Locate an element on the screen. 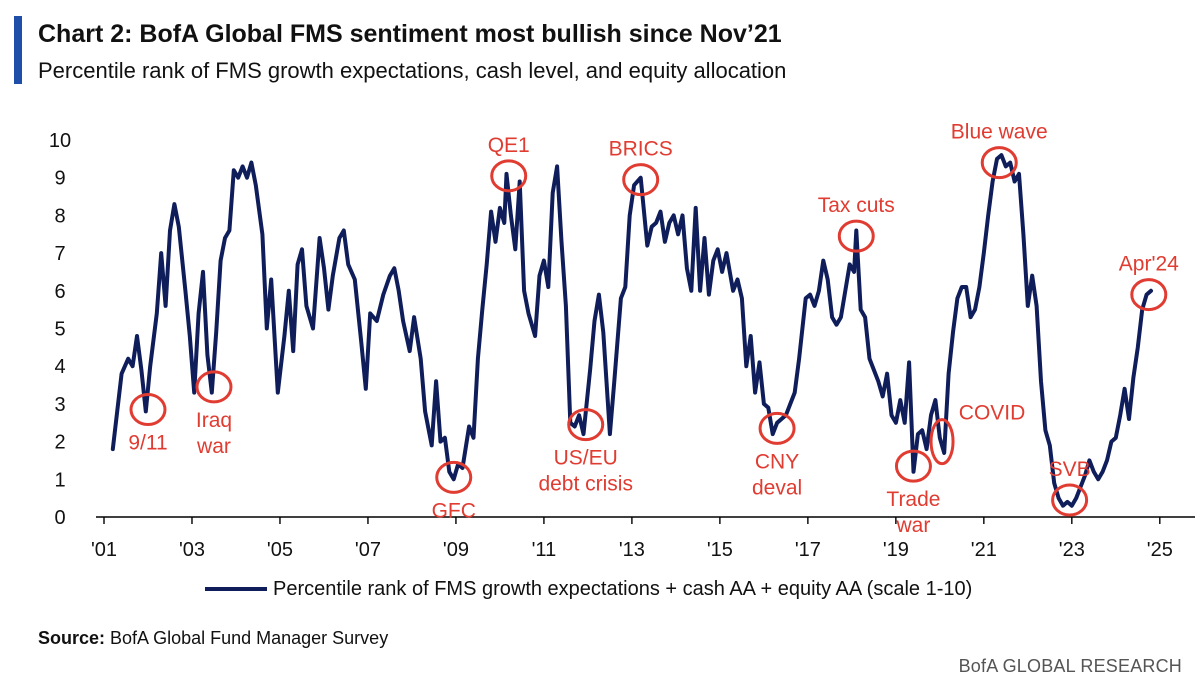  y-tick-label: 2 is located at coordinates (59, 443).